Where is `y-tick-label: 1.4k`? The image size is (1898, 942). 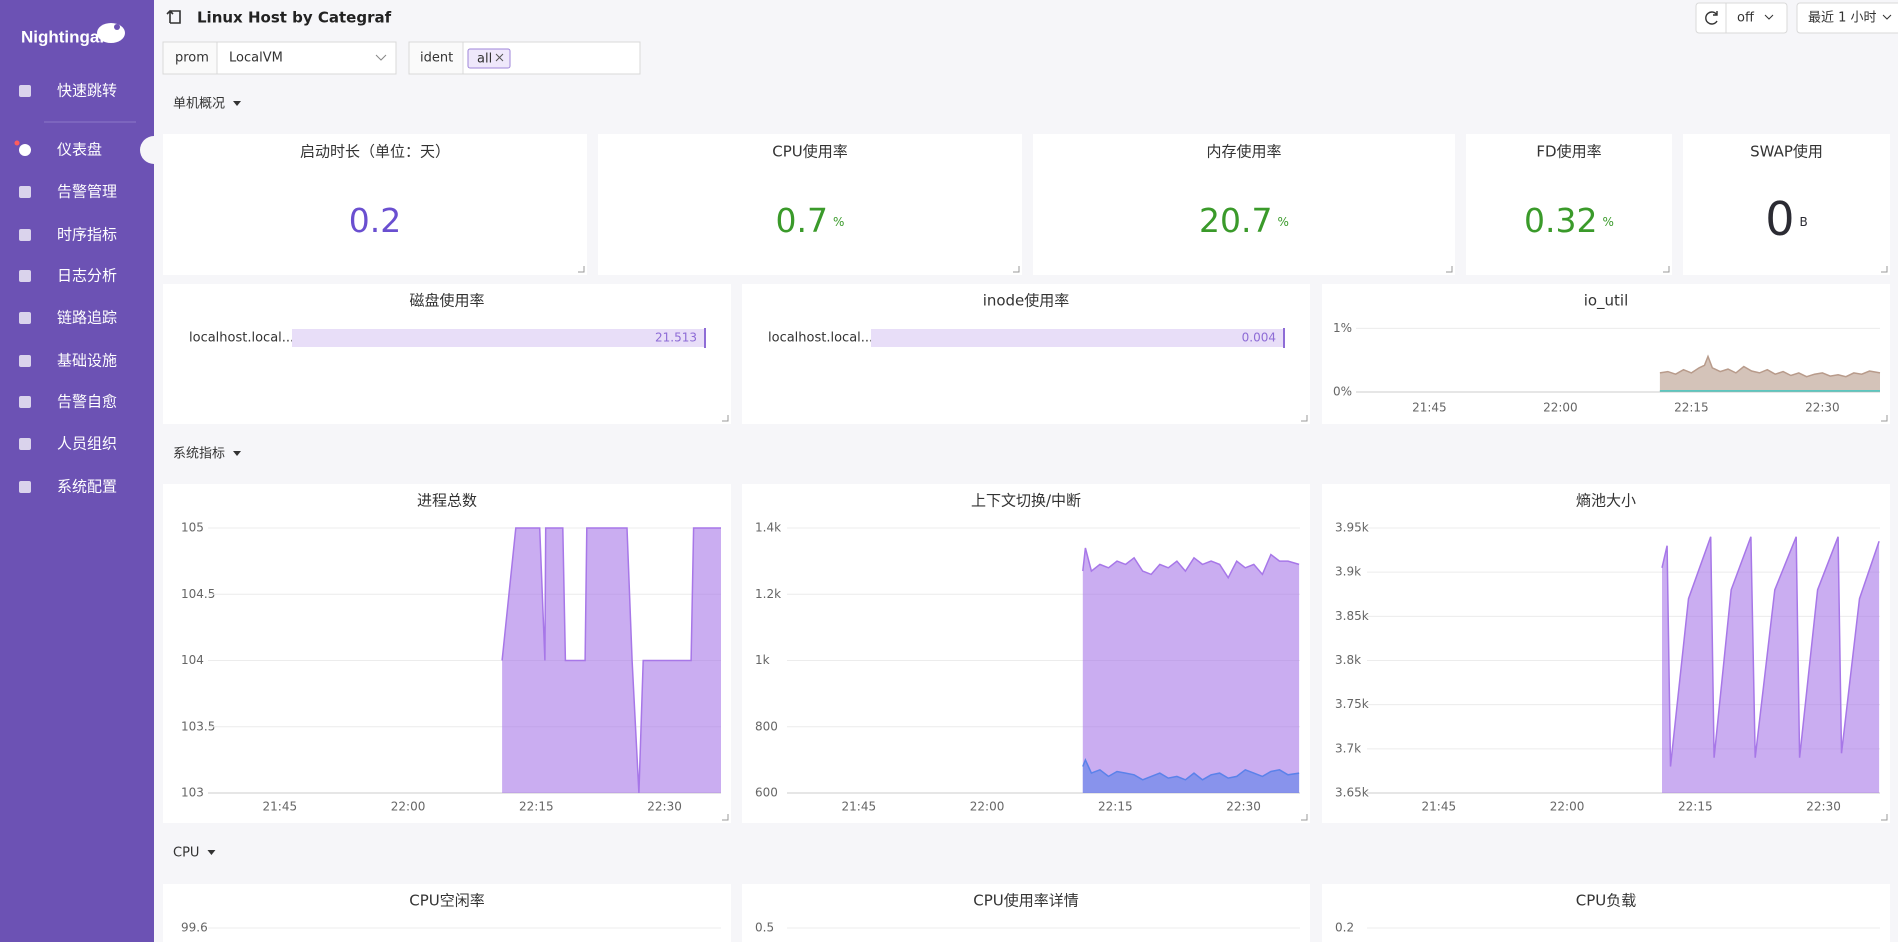 y-tick-label: 1.4k is located at coordinates (768, 528).